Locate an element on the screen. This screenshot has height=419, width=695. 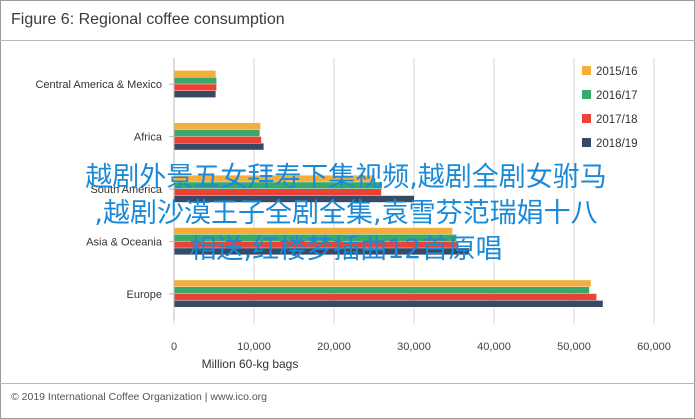
chart-title: Figure 6: Regional coffee consumption is located at coordinates (148, 19).